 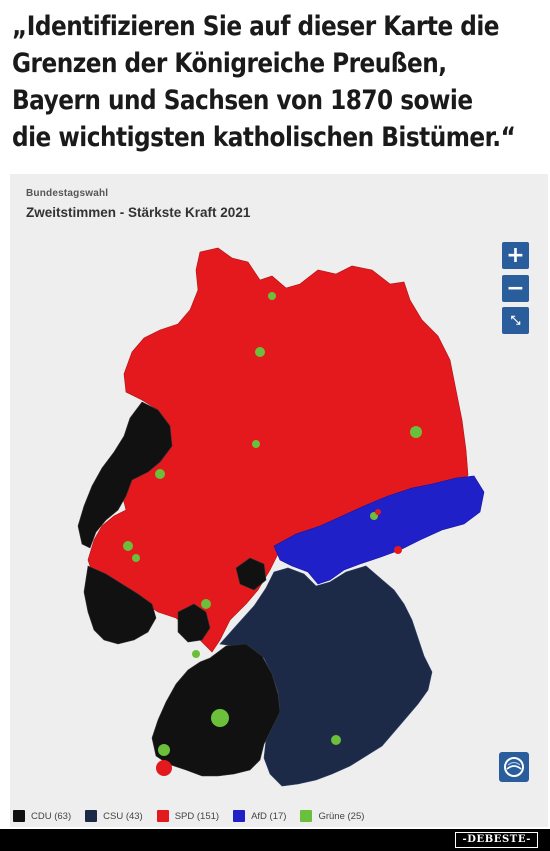 I want to click on watermark: -DEBESTE-, so click(x=496, y=840).